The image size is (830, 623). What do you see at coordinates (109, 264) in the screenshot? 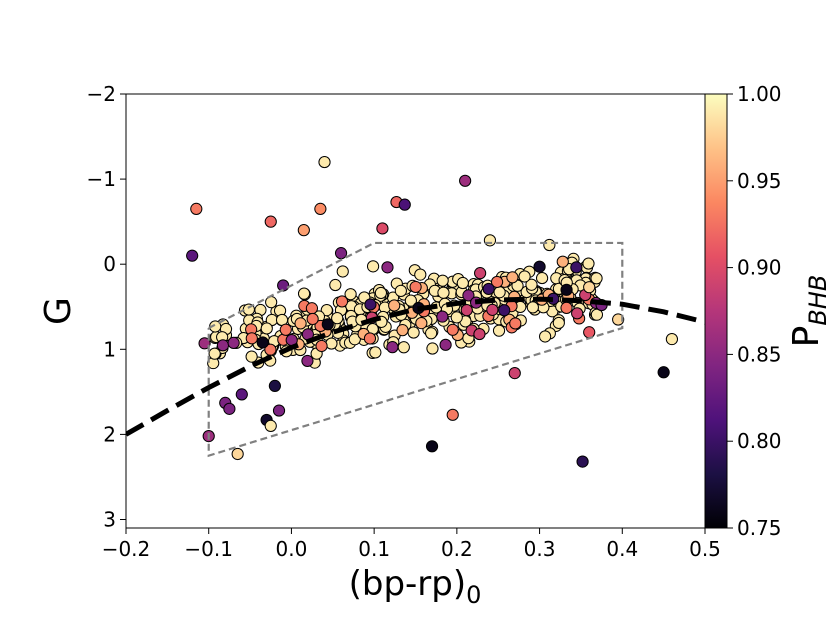
I see `y-tick-label: 0` at bounding box center [109, 264].